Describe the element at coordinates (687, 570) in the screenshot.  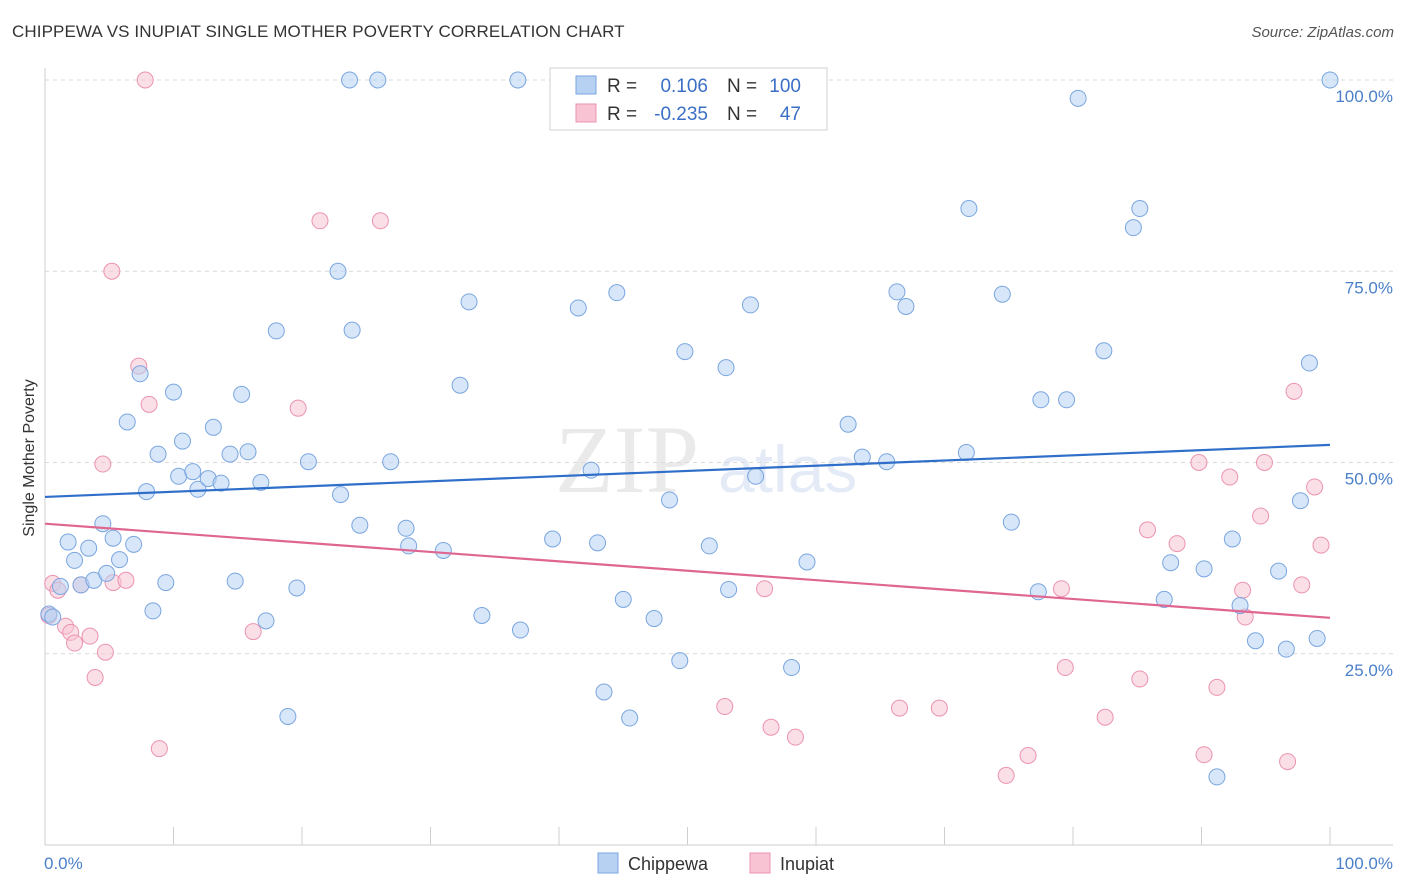
I see `inupiat-trend-line` at that location.